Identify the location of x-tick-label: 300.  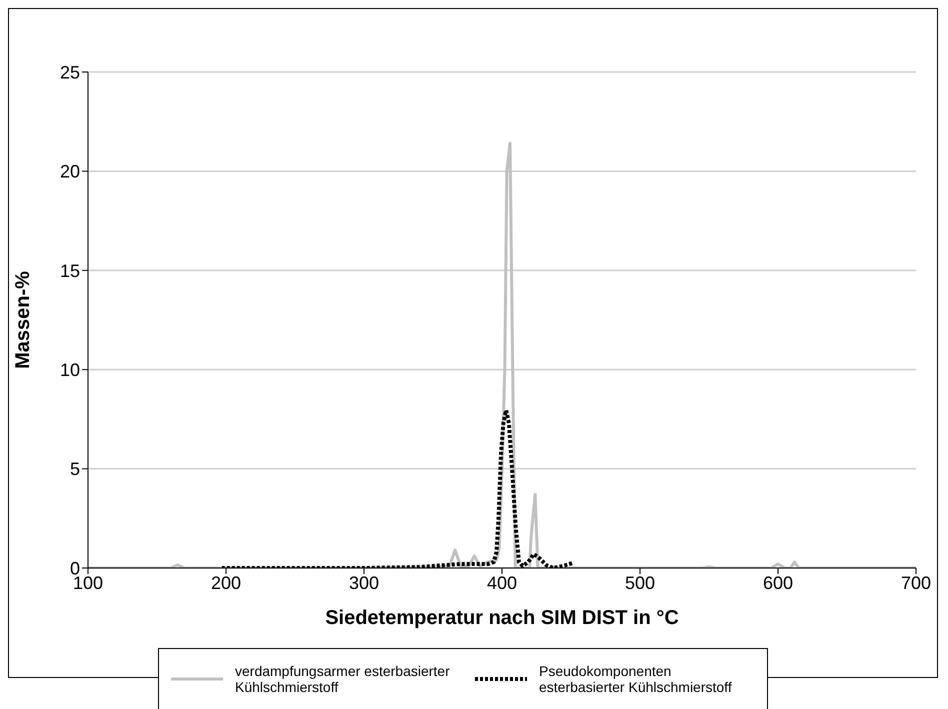
(364, 582).